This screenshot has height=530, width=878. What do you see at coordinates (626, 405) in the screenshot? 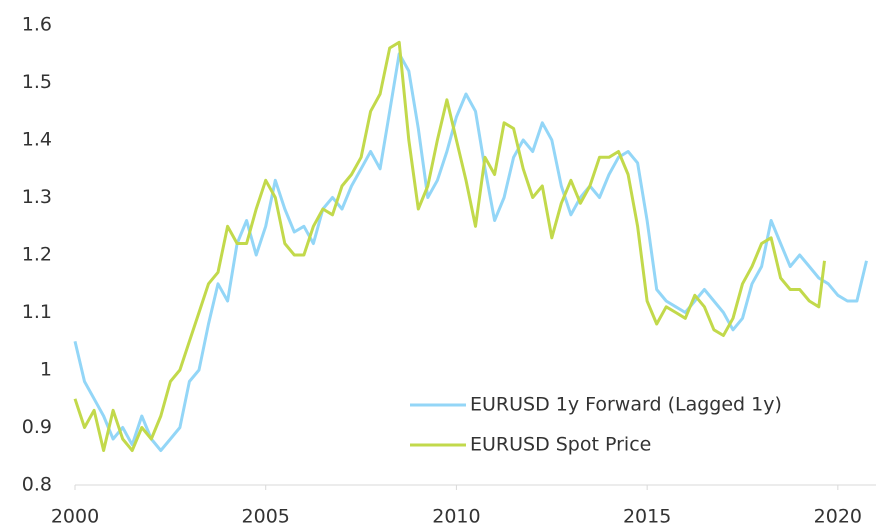
I see `legend-label: EURUSD 1y Forward (Lagged 1y)` at bounding box center [626, 405].